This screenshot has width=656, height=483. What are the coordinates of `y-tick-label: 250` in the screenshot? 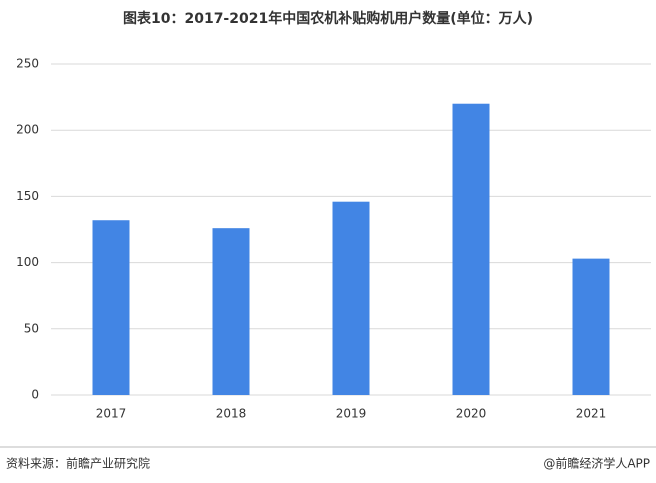 It's located at (27, 64).